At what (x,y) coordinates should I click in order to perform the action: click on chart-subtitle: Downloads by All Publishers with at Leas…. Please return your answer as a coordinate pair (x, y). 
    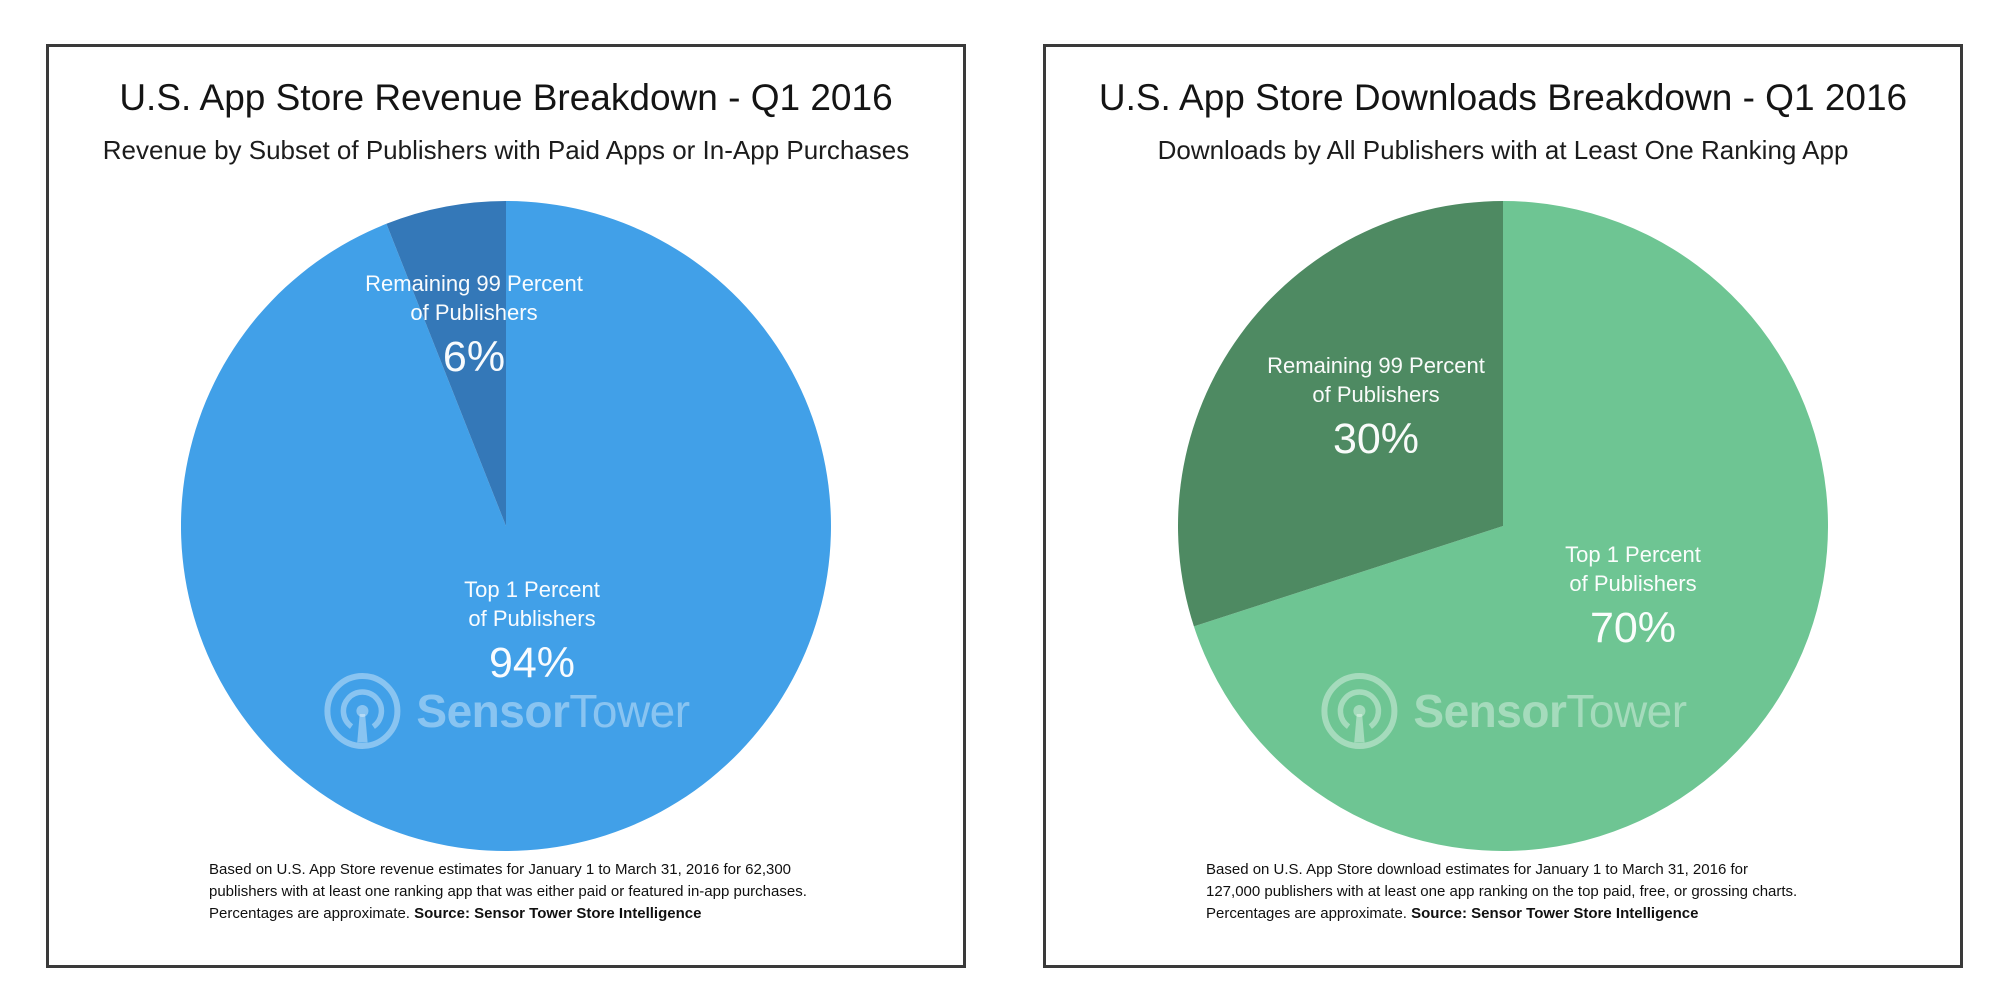
    Looking at the image, I should click on (1503, 150).